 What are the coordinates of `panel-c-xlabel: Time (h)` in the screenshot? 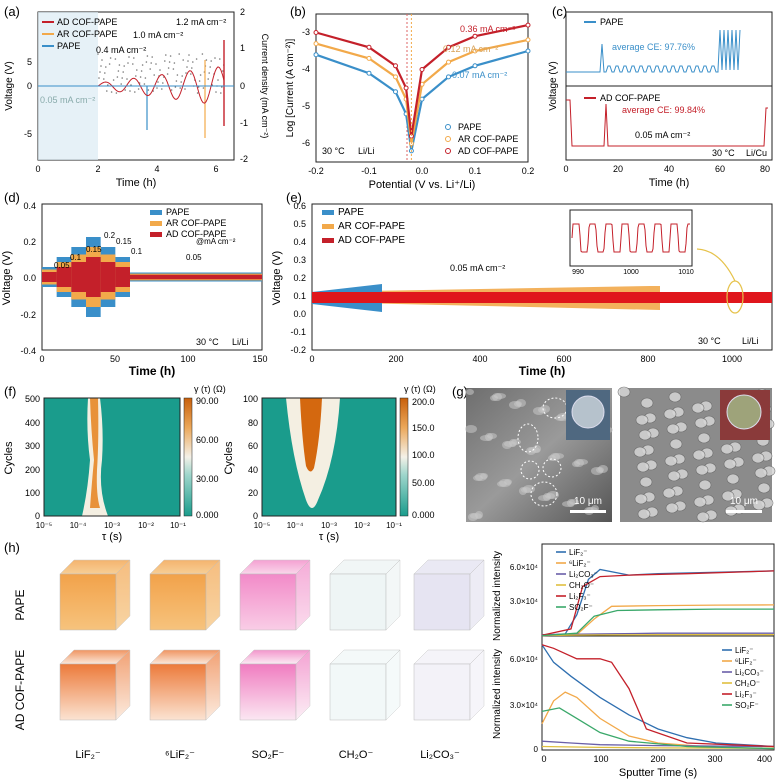 It's located at (669, 183).